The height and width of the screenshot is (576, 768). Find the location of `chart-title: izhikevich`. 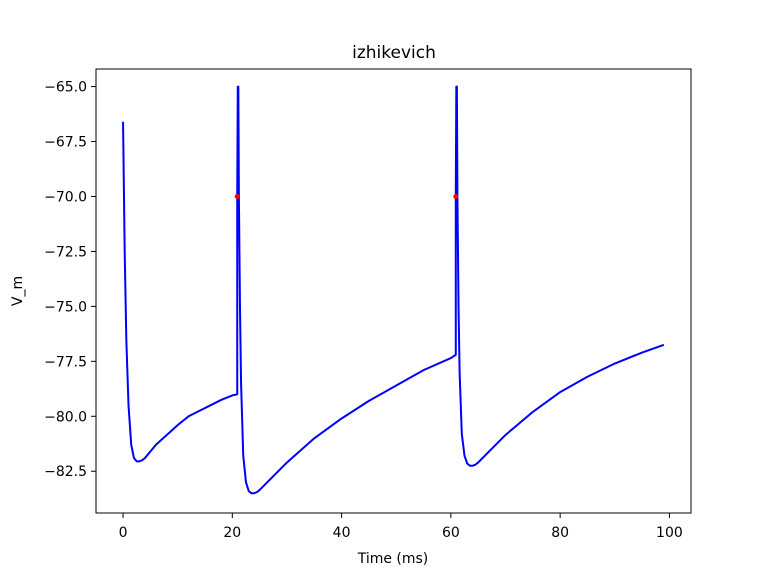

chart-title: izhikevich is located at coordinates (394, 53).